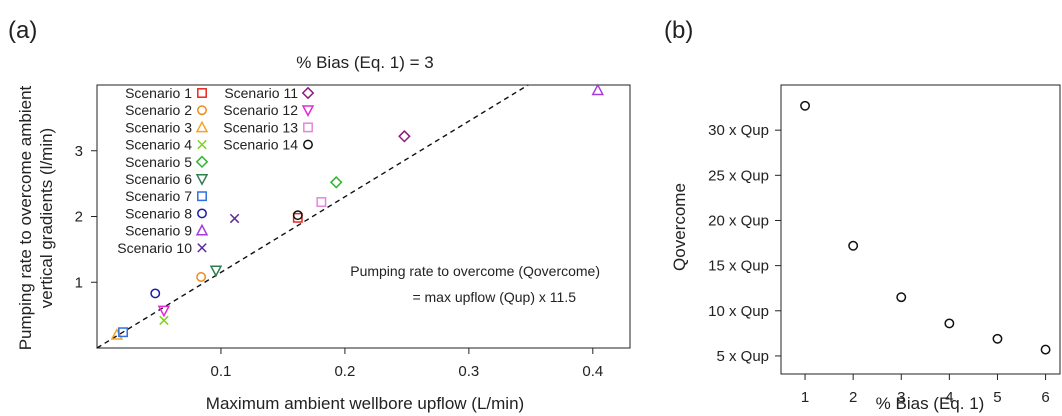 This screenshot has height=416, width=1062. What do you see at coordinates (930, 403) in the screenshot?
I see `panel-b-x-axis-label: % Bias (Eq. 1)` at bounding box center [930, 403].